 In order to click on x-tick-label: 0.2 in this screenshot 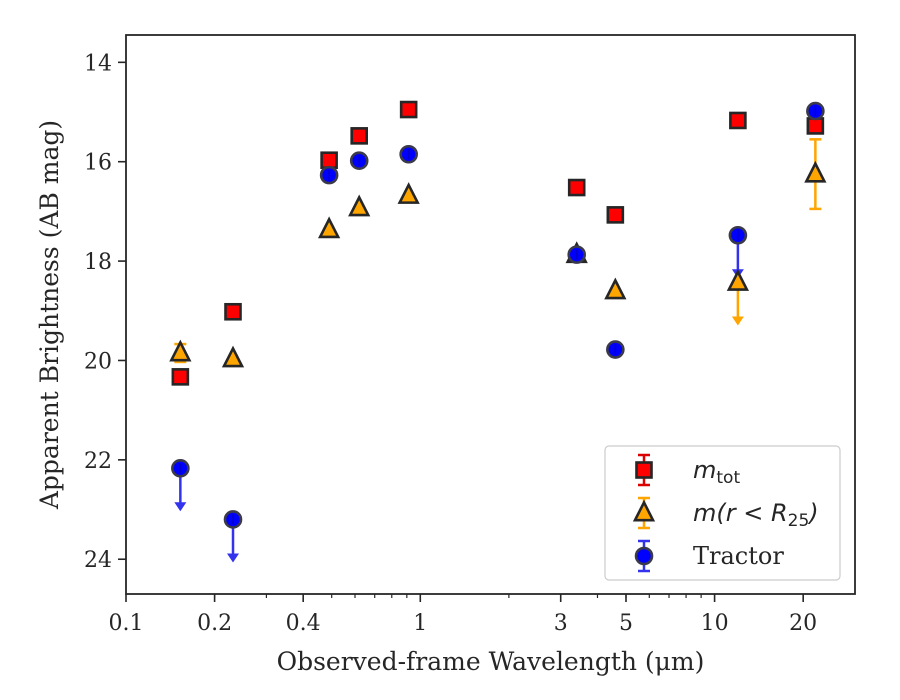, I will do `click(214, 623)`.